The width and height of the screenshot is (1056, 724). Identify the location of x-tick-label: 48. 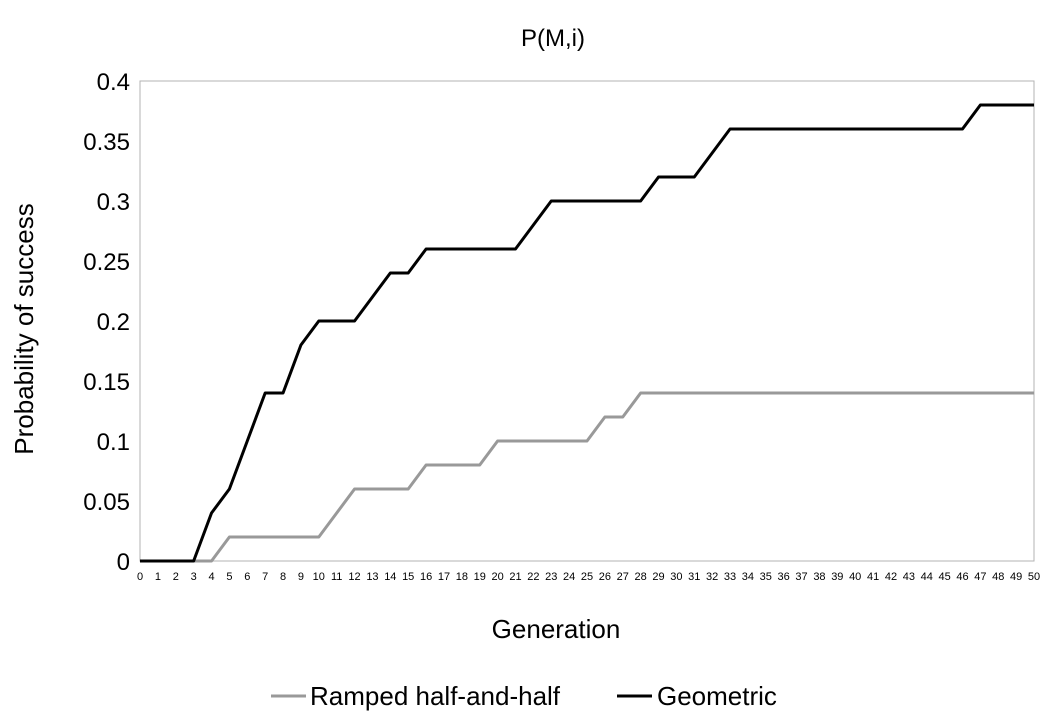
(998, 577).